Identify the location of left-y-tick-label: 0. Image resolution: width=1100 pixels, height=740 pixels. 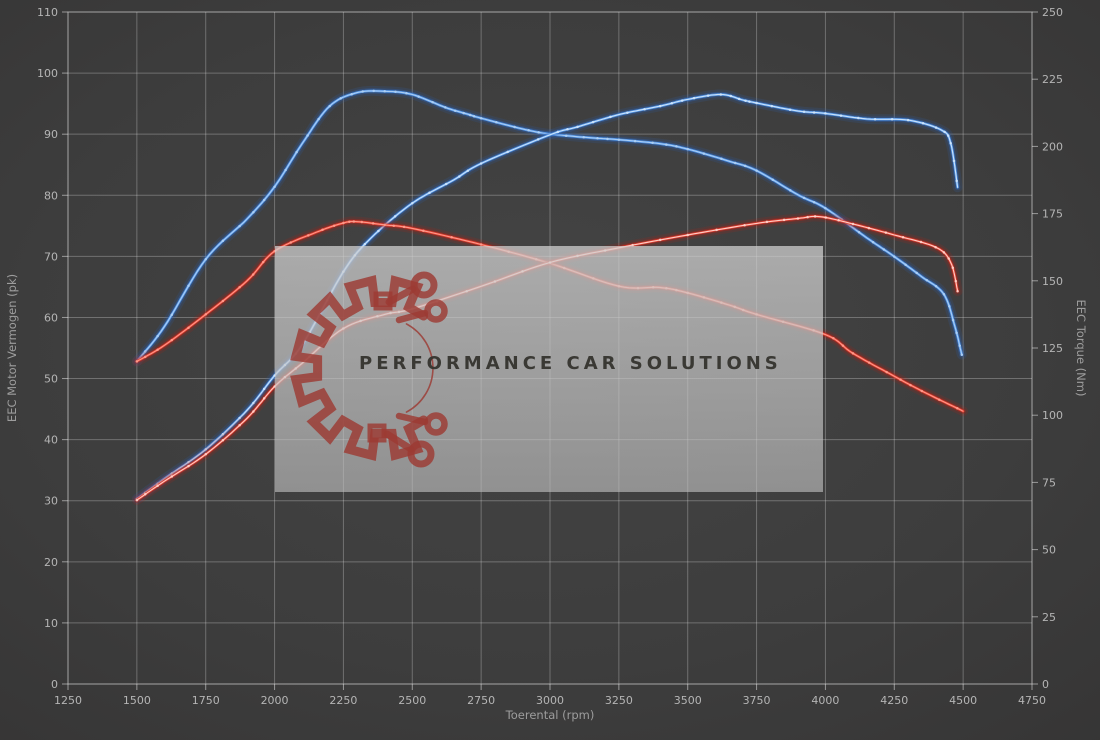
(54, 684).